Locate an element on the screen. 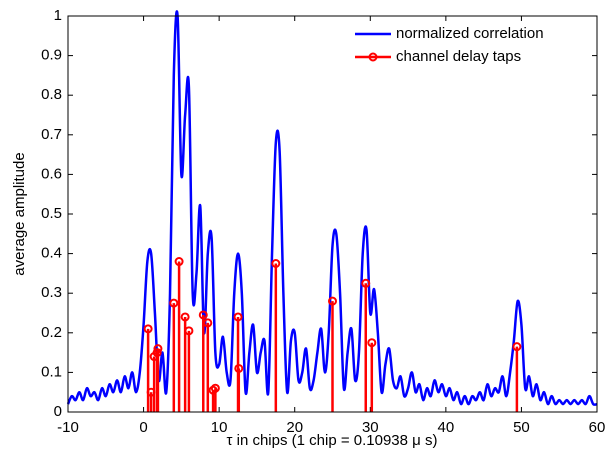  legend-label: normalized correlation is located at coordinates (470, 33).